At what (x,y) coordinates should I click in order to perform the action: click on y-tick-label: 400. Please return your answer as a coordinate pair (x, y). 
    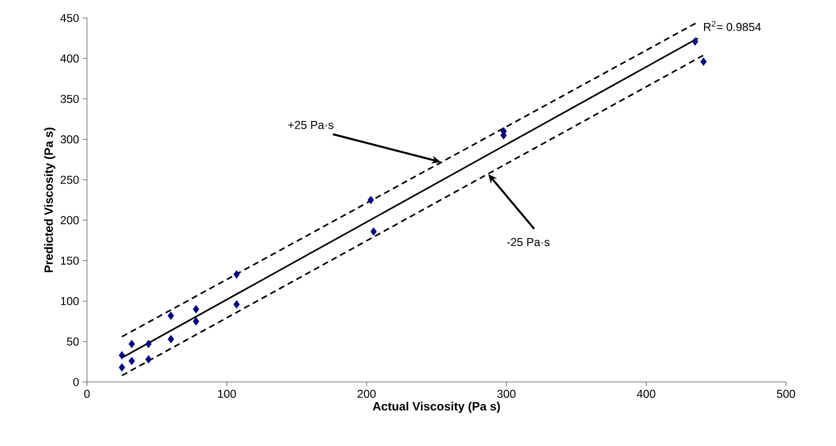
    Looking at the image, I should click on (69, 58).